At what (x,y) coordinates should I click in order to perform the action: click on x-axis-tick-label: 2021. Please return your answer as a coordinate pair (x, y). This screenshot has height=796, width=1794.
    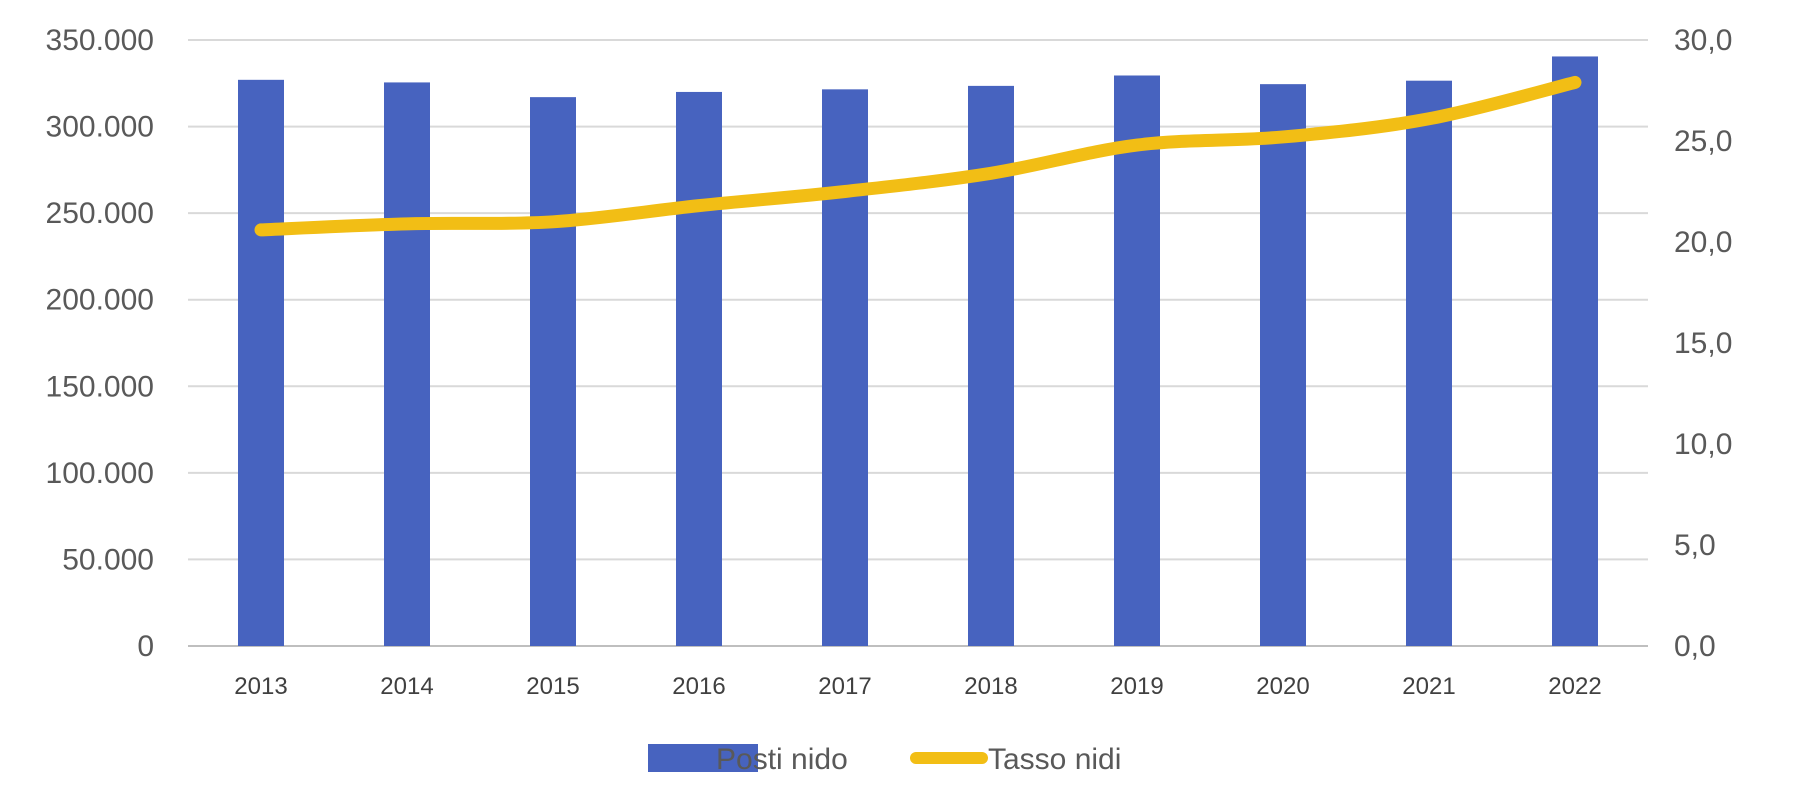
    Looking at the image, I should click on (1428, 686).